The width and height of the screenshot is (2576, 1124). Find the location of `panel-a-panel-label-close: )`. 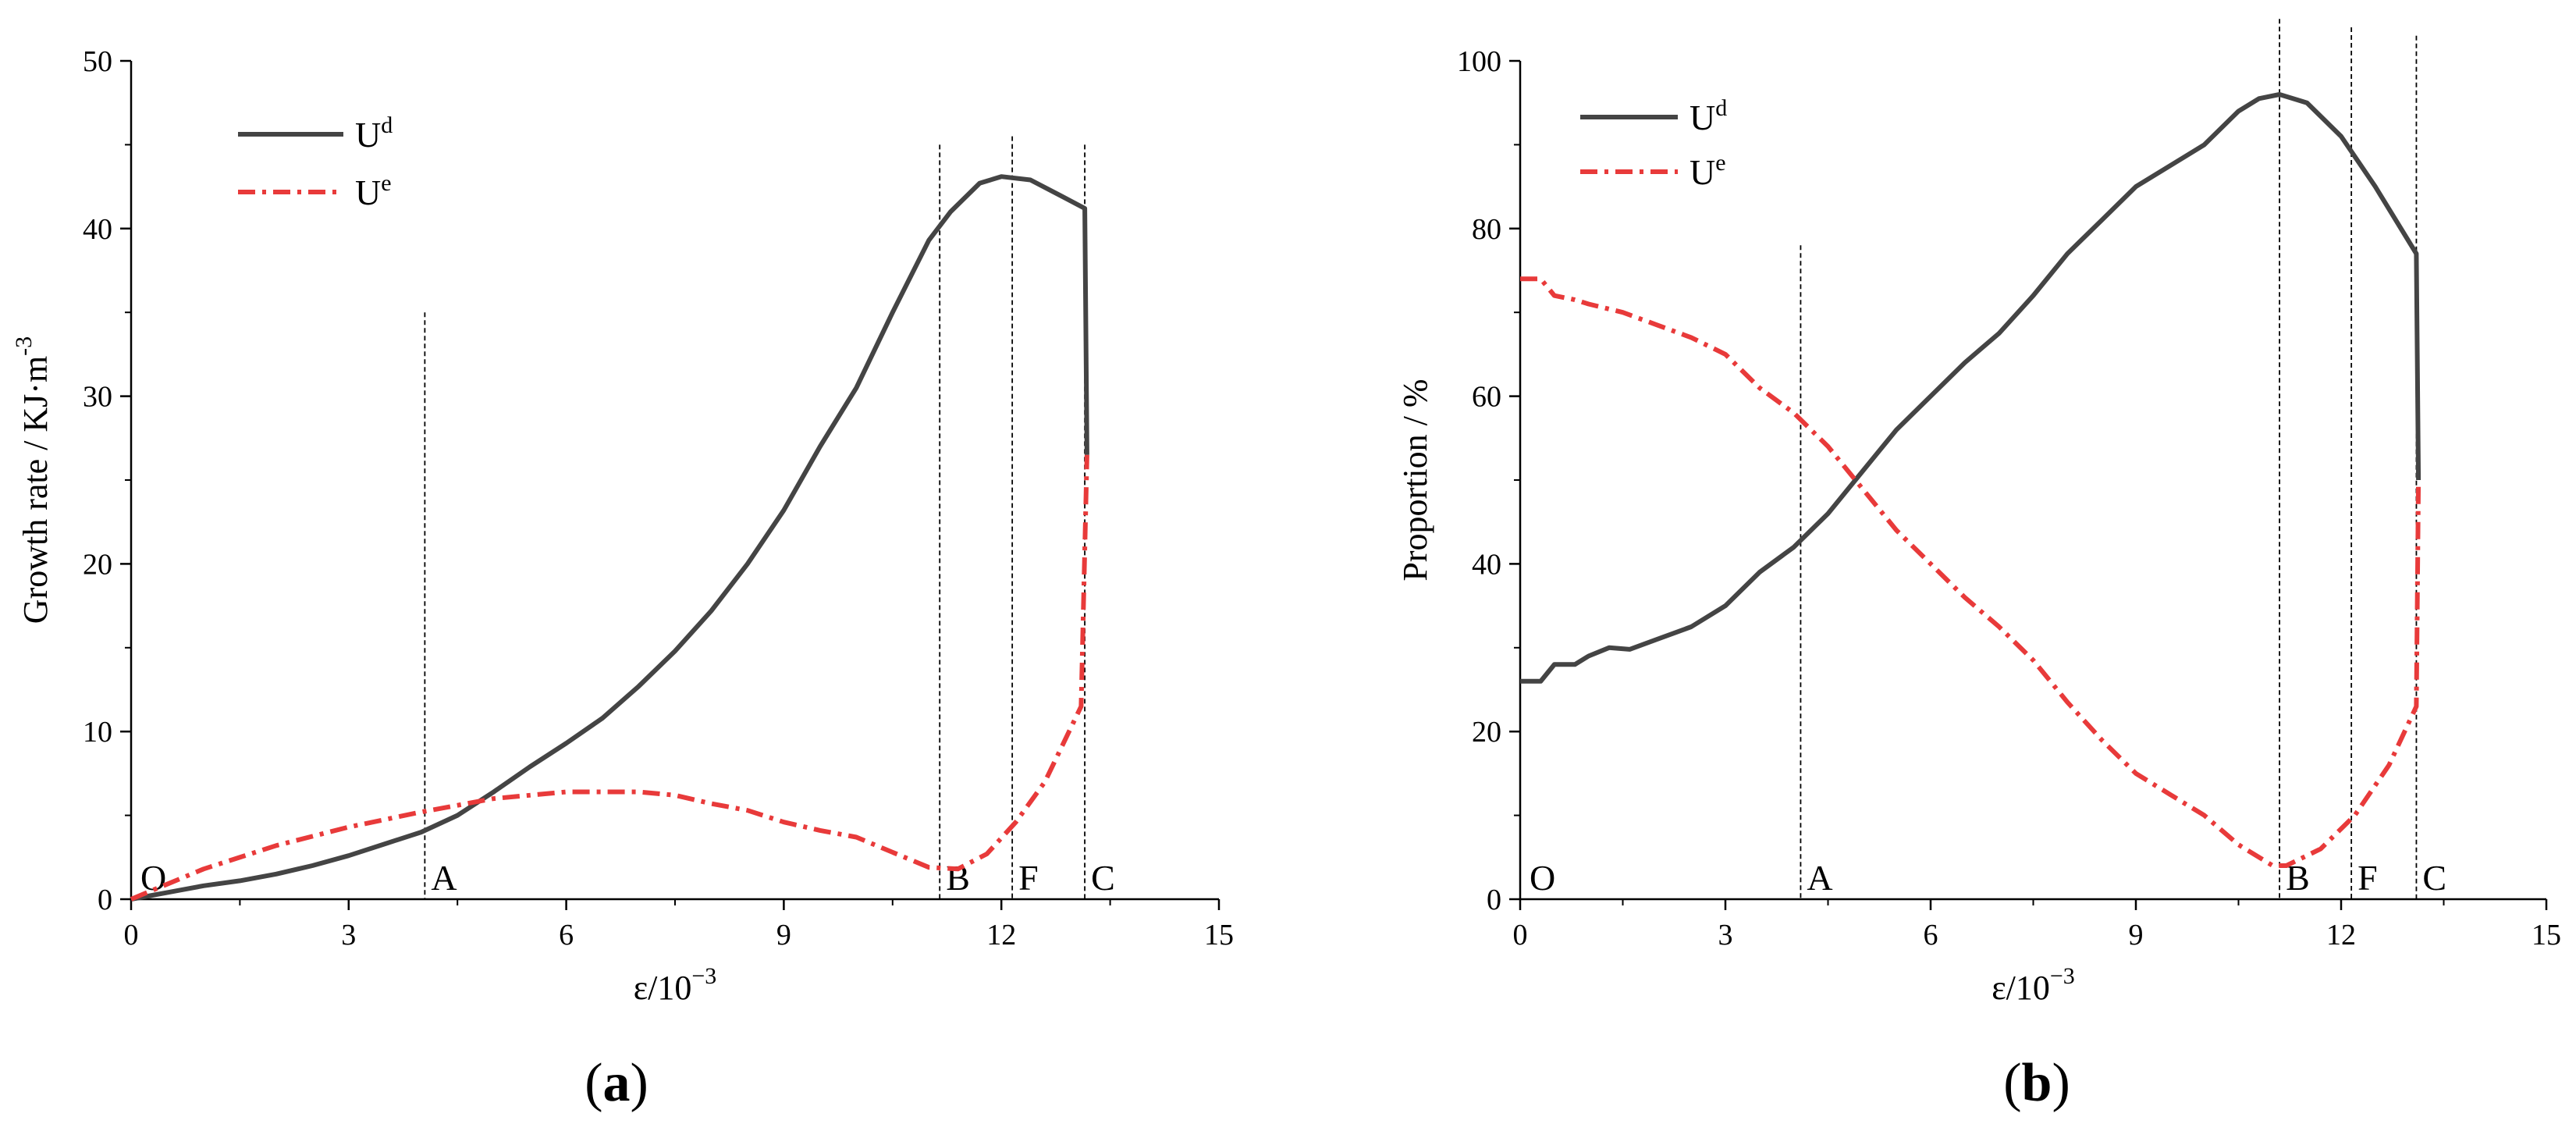

panel-a-panel-label-close: ) is located at coordinates (639, 1083).